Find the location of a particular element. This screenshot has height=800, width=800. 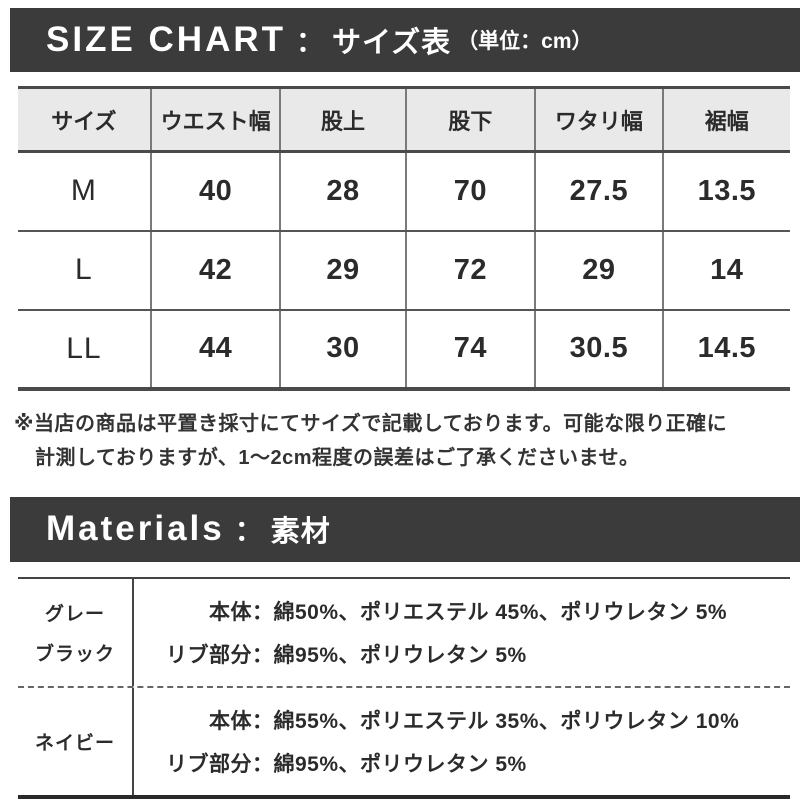

size-cell: 42 is located at coordinates (215, 270).